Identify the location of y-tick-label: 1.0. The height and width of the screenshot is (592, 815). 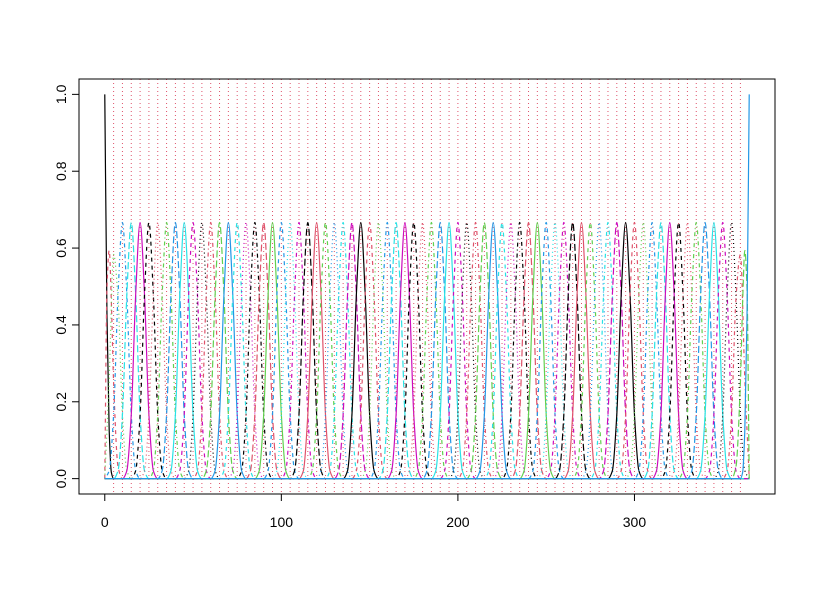
(61, 94).